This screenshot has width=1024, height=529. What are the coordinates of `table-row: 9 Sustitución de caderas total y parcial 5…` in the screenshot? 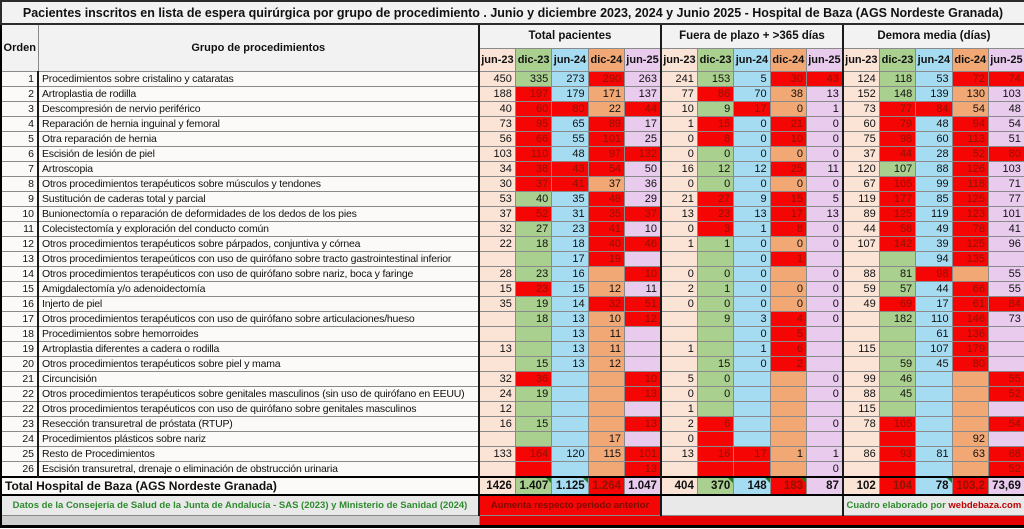 It's located at (512, 198).